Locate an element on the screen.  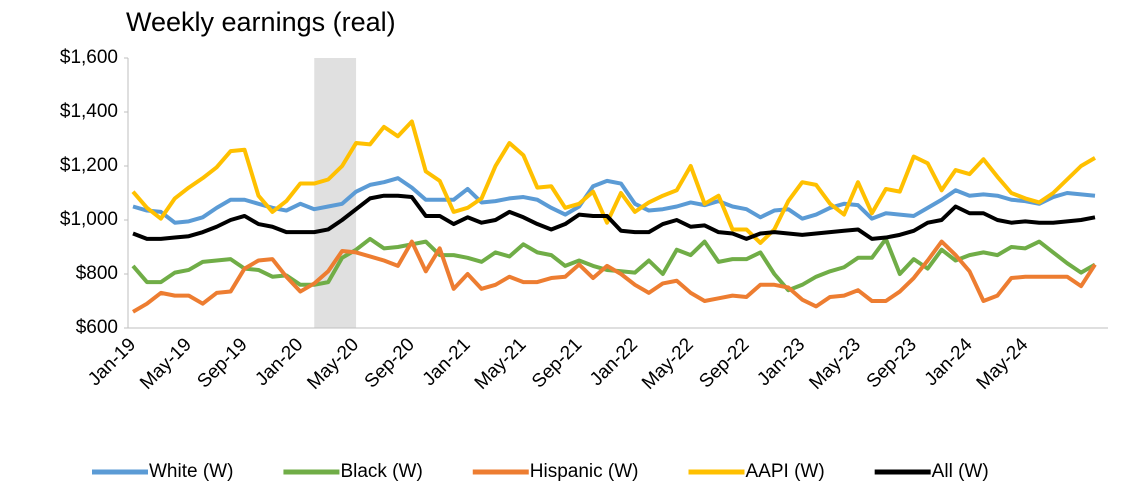
shade-layer is located at coordinates (335, 193).